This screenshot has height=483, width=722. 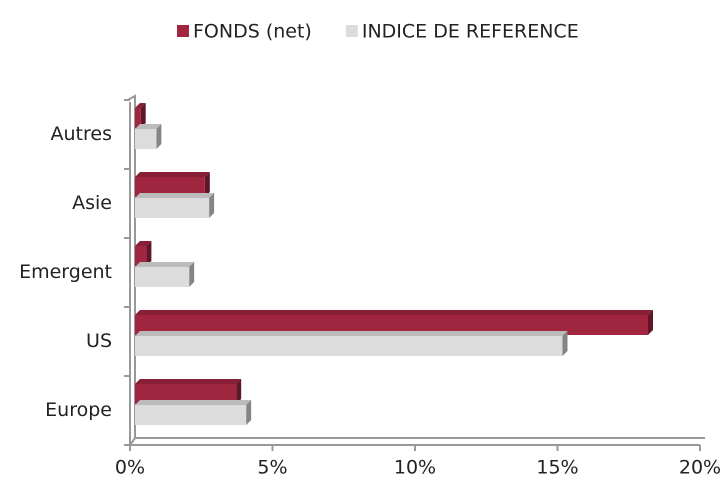 I want to click on y-tick-label: Asie, so click(x=92, y=203).